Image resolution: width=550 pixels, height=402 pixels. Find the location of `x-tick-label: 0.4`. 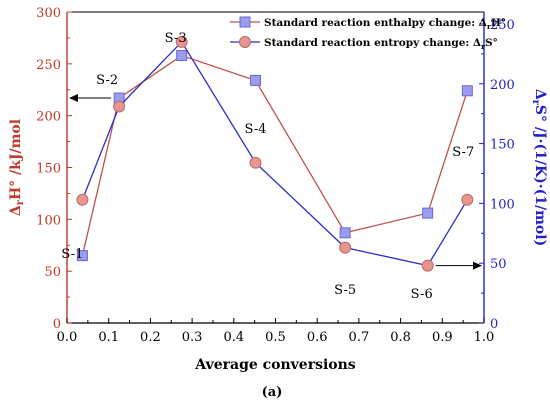

x-tick-label: 0.4 is located at coordinates (233, 337).